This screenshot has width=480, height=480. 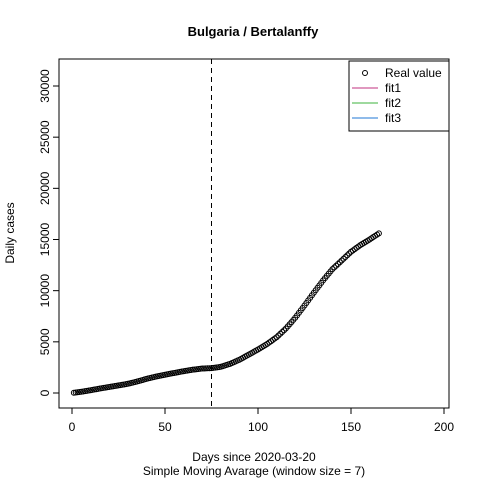 What do you see at coordinates (45, 291) in the screenshot?
I see `y-tick-label: 10000` at bounding box center [45, 291].